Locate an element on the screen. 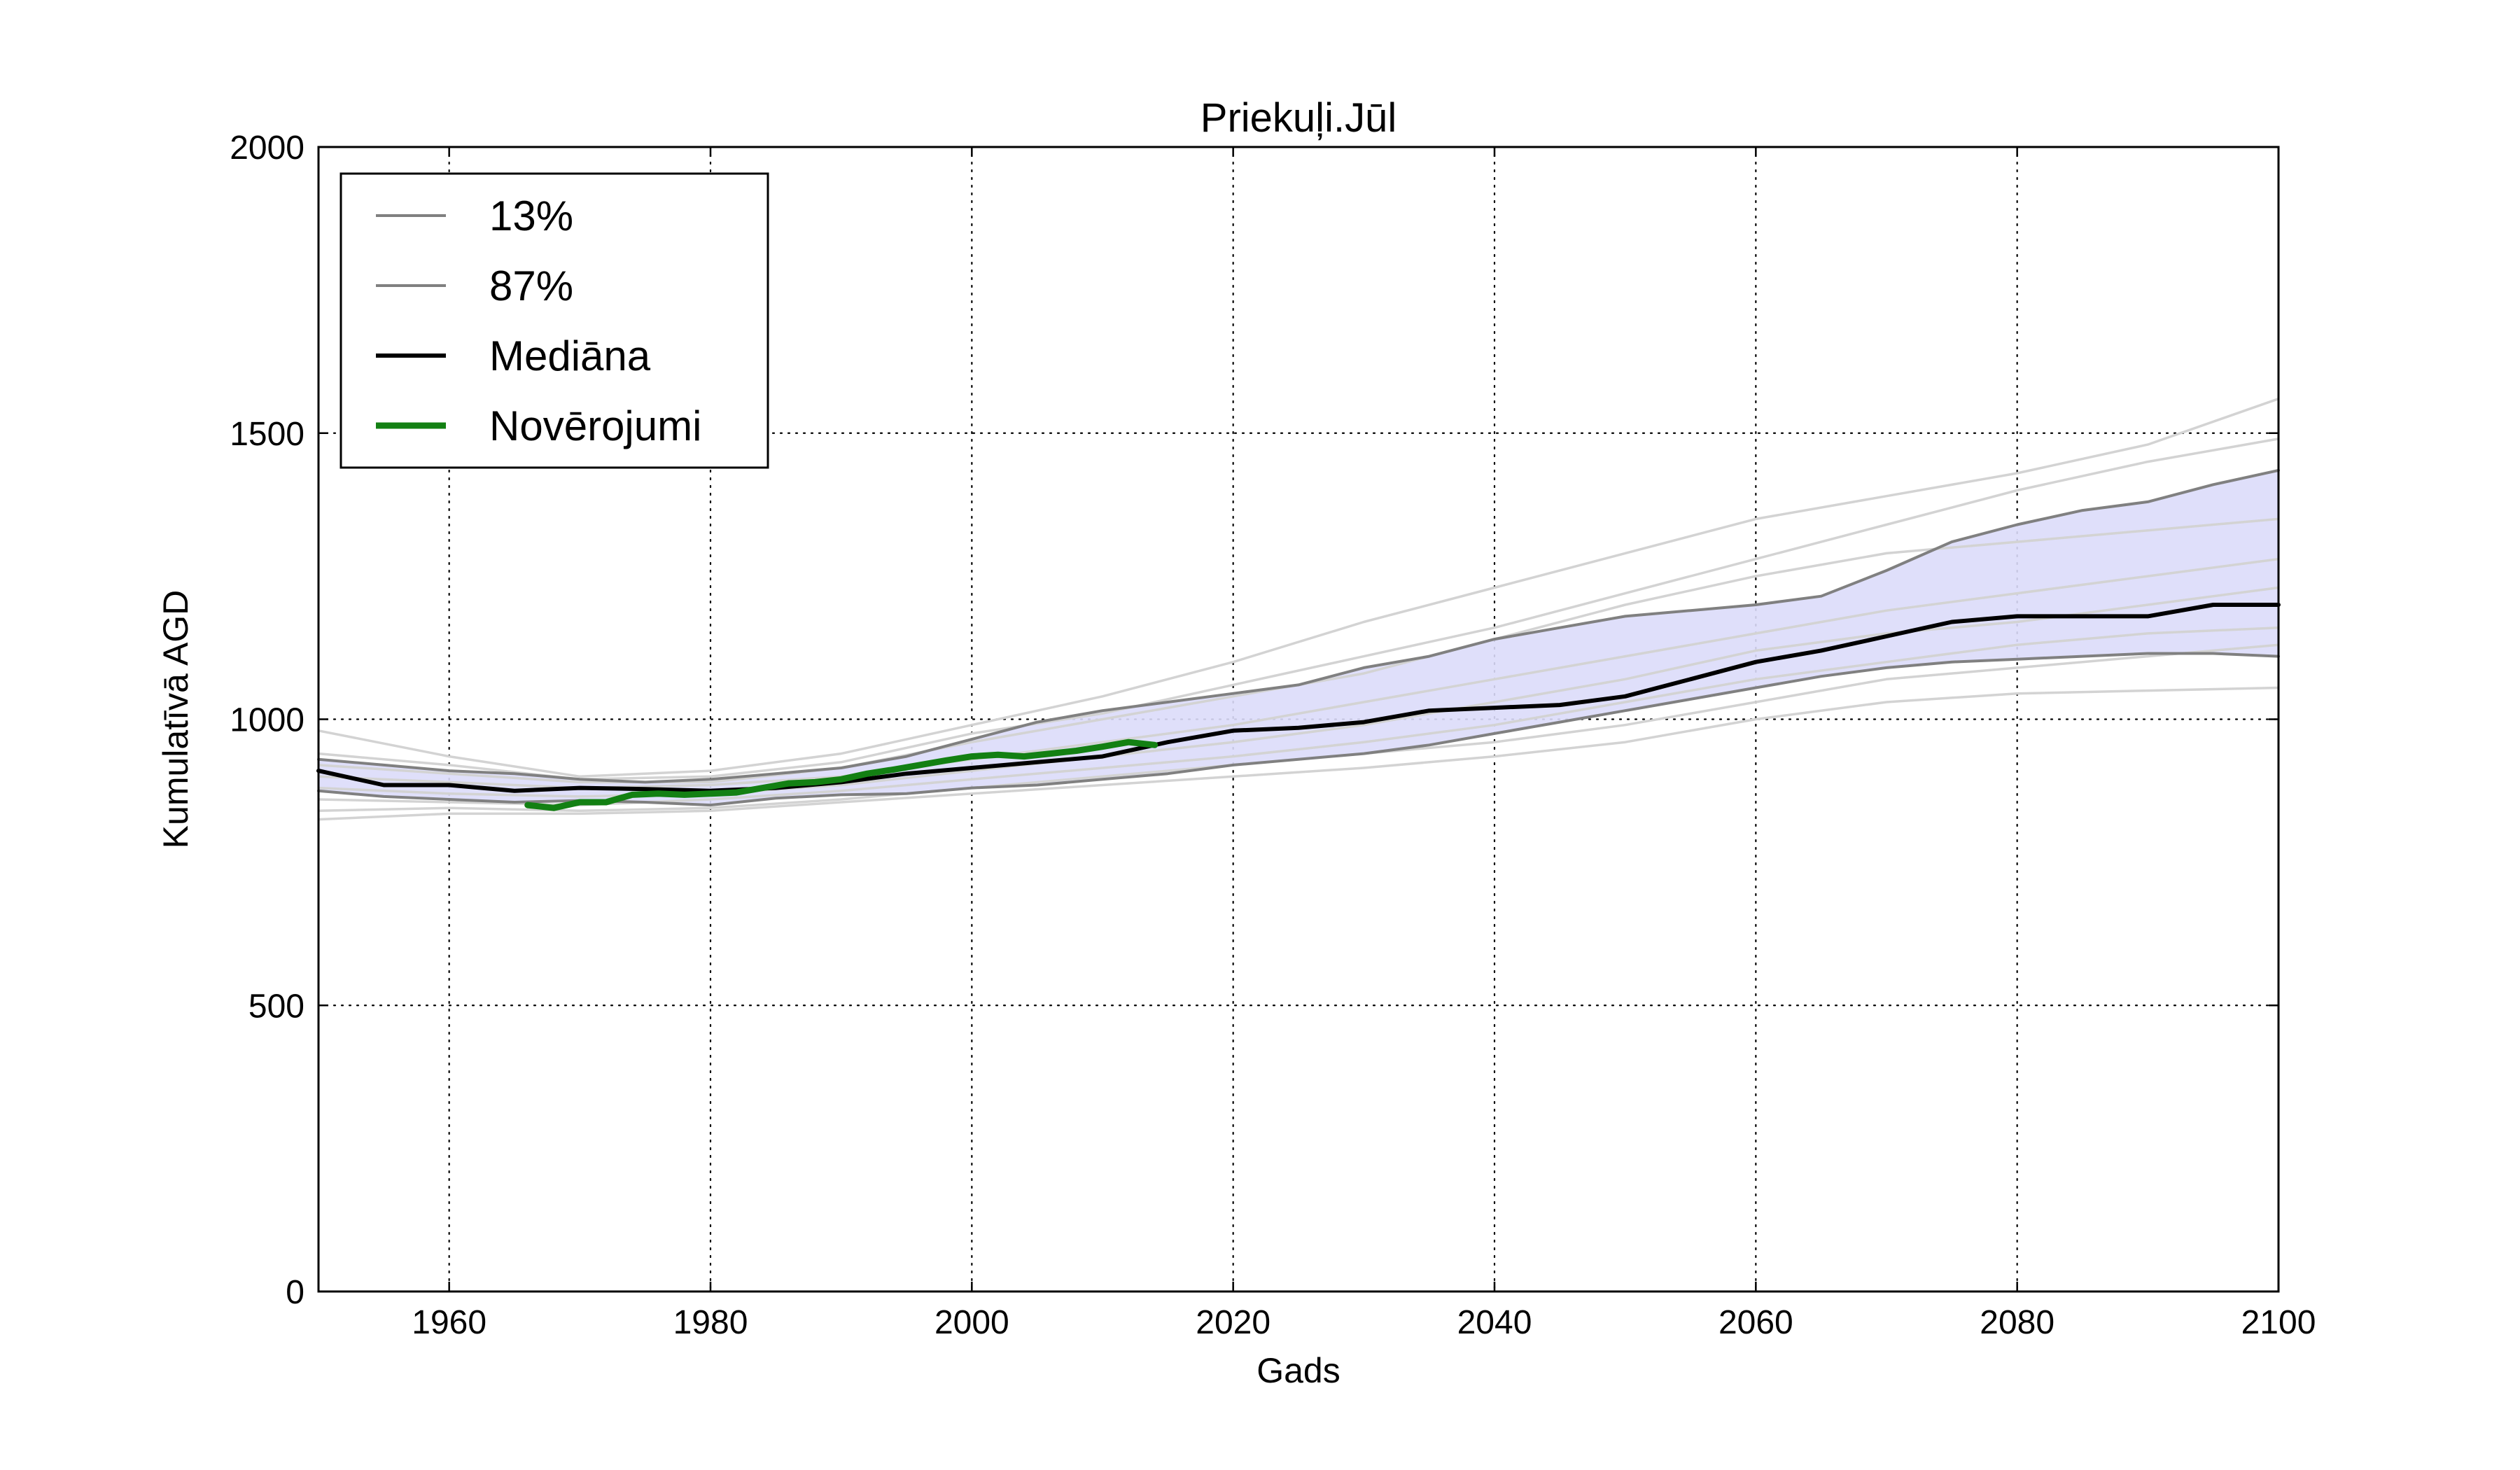  series-line-observations is located at coordinates (841, 774).